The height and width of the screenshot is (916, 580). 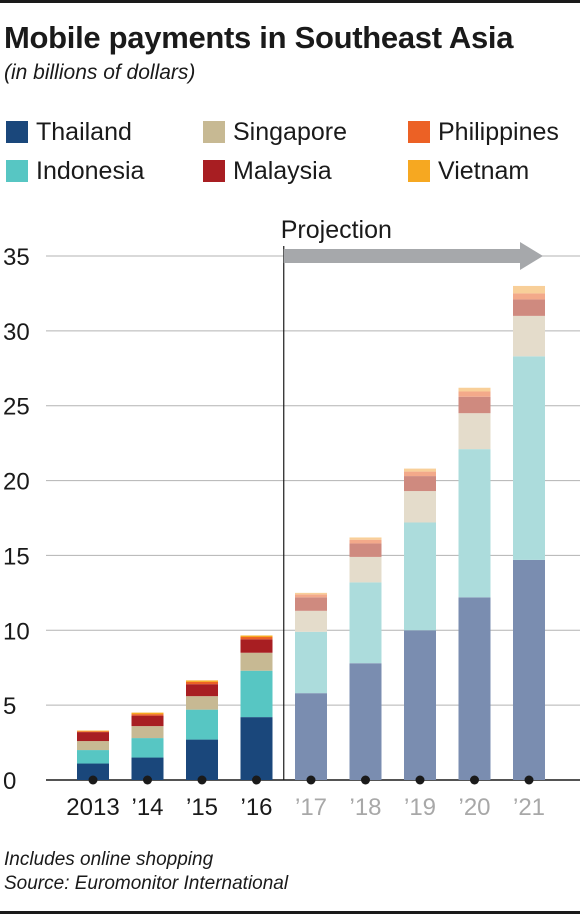 I want to click on legend-label-singapore: Singapore, so click(x=290, y=131).